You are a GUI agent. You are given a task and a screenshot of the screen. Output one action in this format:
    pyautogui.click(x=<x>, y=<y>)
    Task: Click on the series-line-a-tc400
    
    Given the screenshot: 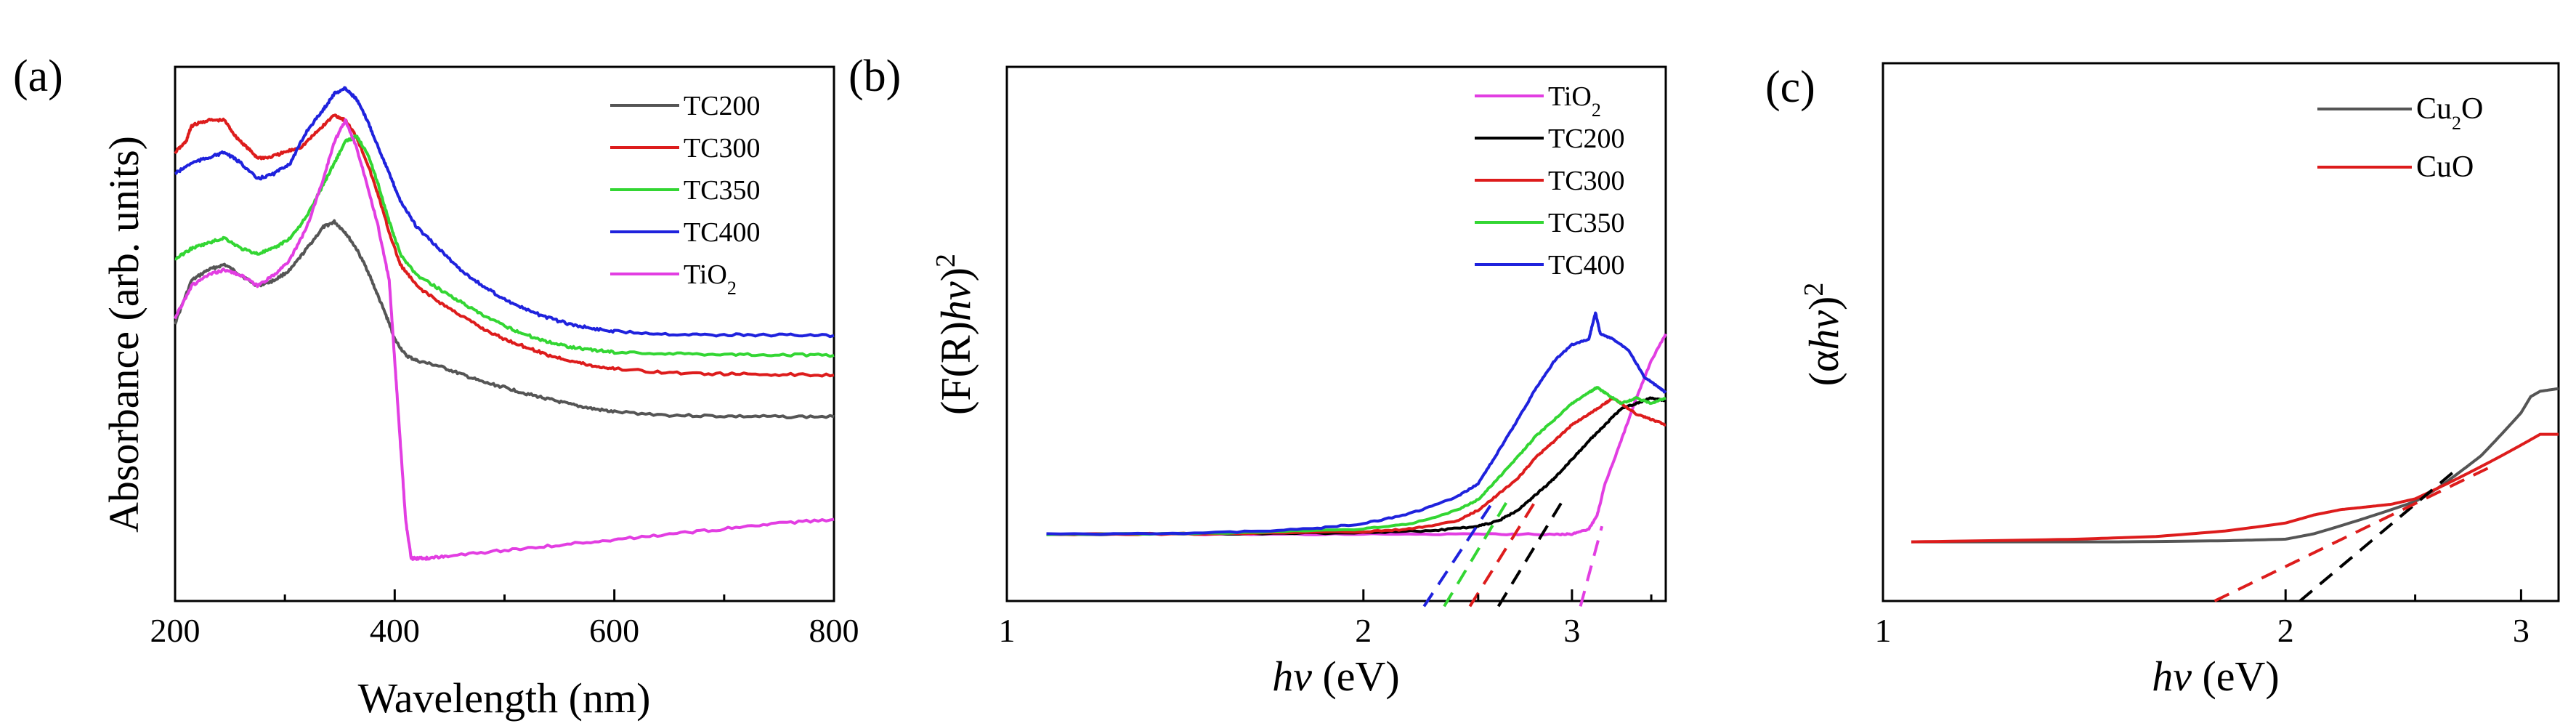 What is the action you would take?
    pyautogui.click(x=504, y=212)
    